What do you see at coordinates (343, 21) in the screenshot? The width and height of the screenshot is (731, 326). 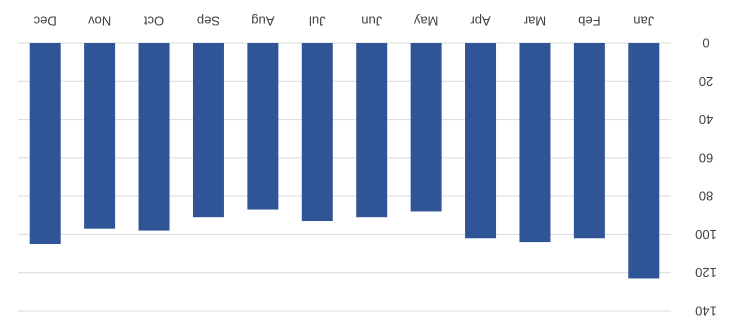 I see `x-axis-categories: Jan Feb Mar Apr May Jun Jul Aug Sep Oct Nov Dec` at bounding box center [343, 21].